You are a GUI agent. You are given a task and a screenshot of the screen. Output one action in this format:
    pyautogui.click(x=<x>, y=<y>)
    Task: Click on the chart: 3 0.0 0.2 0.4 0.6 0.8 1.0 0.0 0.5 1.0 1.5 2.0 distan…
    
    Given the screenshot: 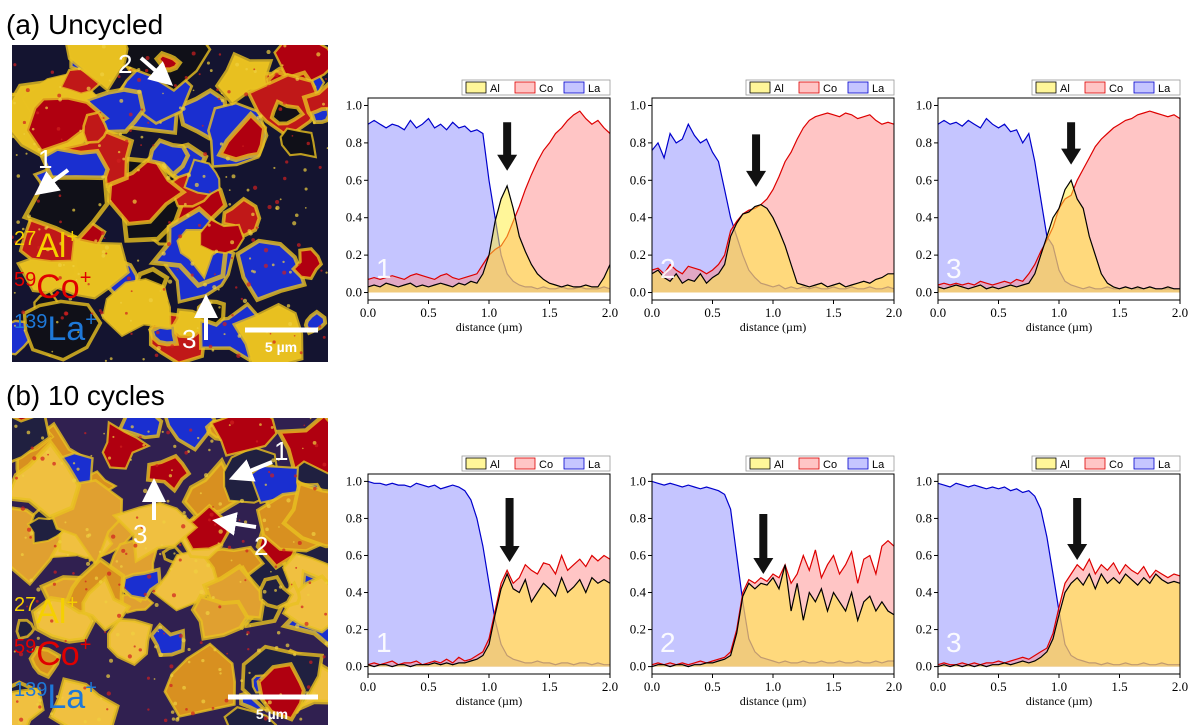 What is the action you would take?
    pyautogui.click(x=1052, y=206)
    